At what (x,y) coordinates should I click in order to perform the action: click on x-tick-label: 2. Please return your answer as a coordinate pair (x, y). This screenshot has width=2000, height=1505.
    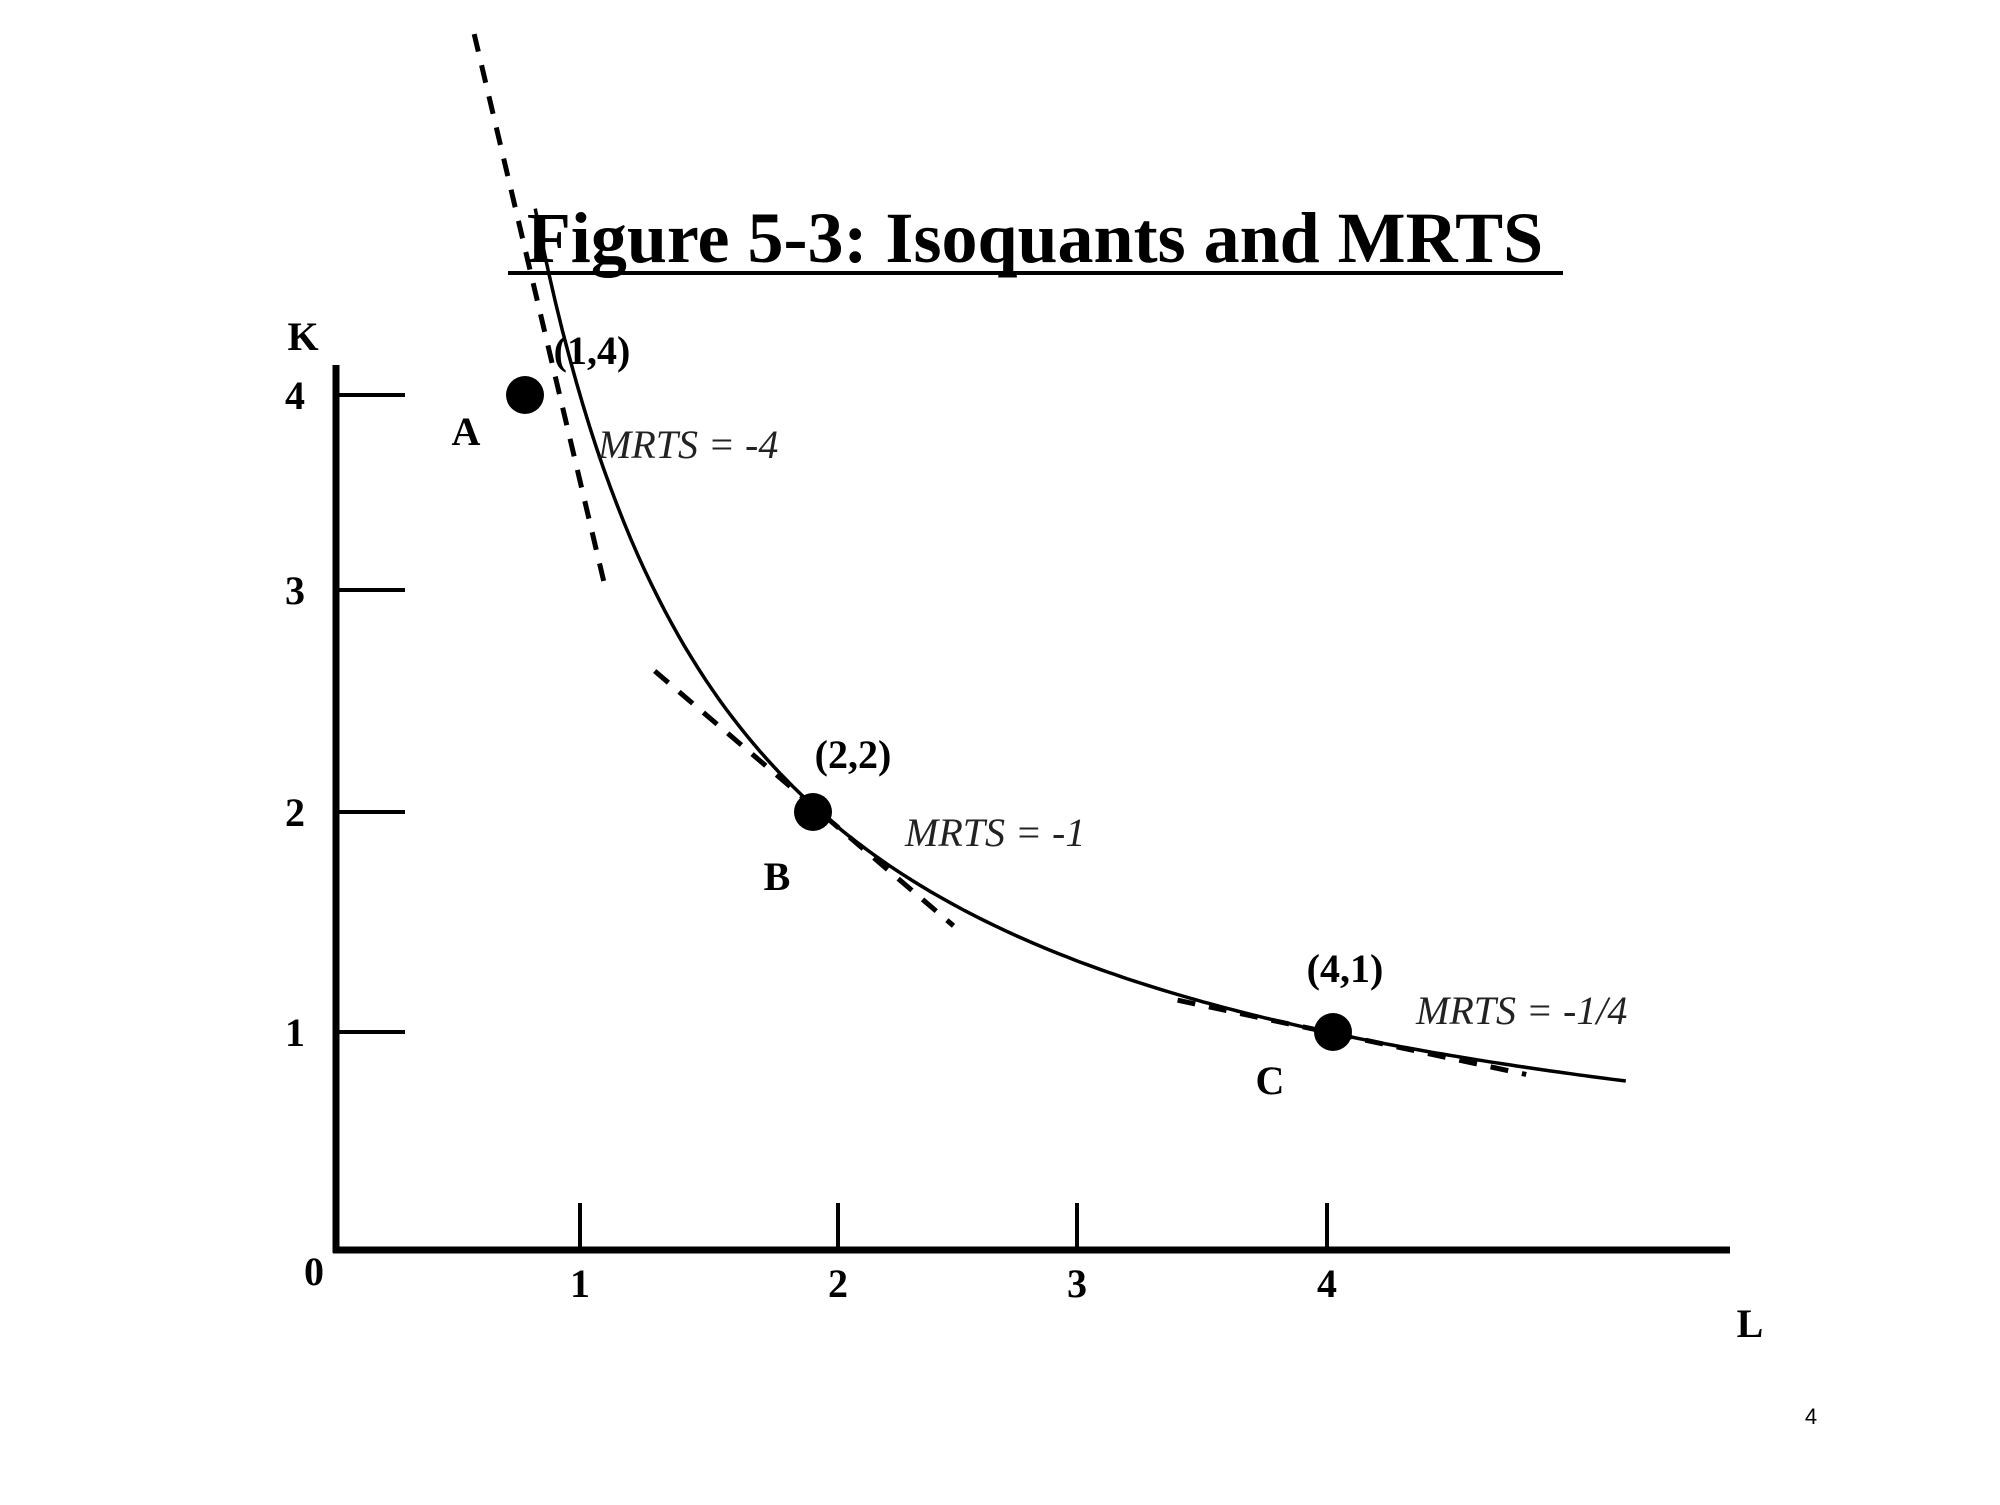
    Looking at the image, I should click on (838, 1283).